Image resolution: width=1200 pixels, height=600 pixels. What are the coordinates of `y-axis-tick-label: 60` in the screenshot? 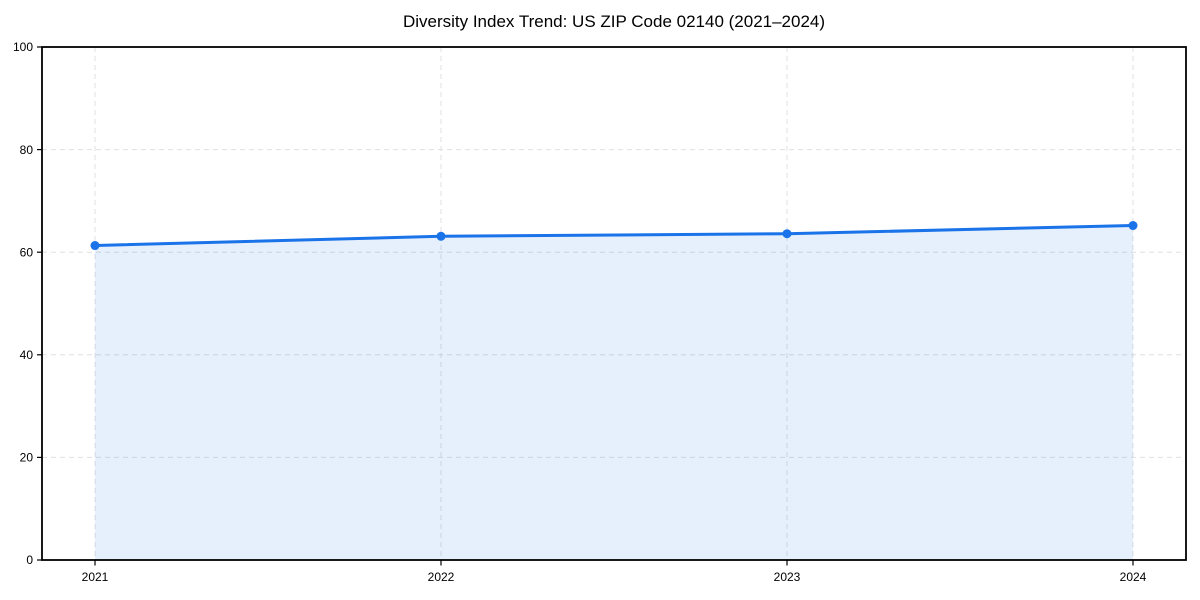 It's located at (27, 252).